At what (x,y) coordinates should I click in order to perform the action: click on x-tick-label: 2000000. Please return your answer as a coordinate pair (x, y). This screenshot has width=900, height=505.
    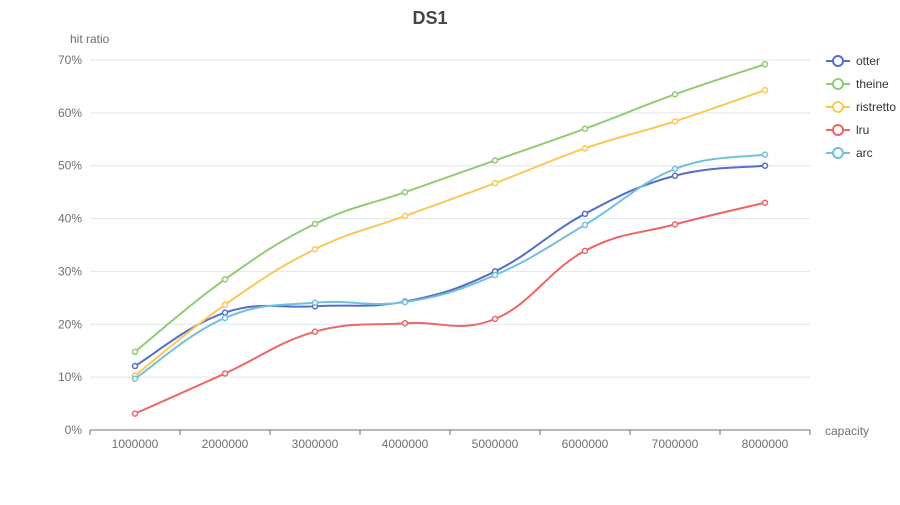
    Looking at the image, I should click on (225, 444).